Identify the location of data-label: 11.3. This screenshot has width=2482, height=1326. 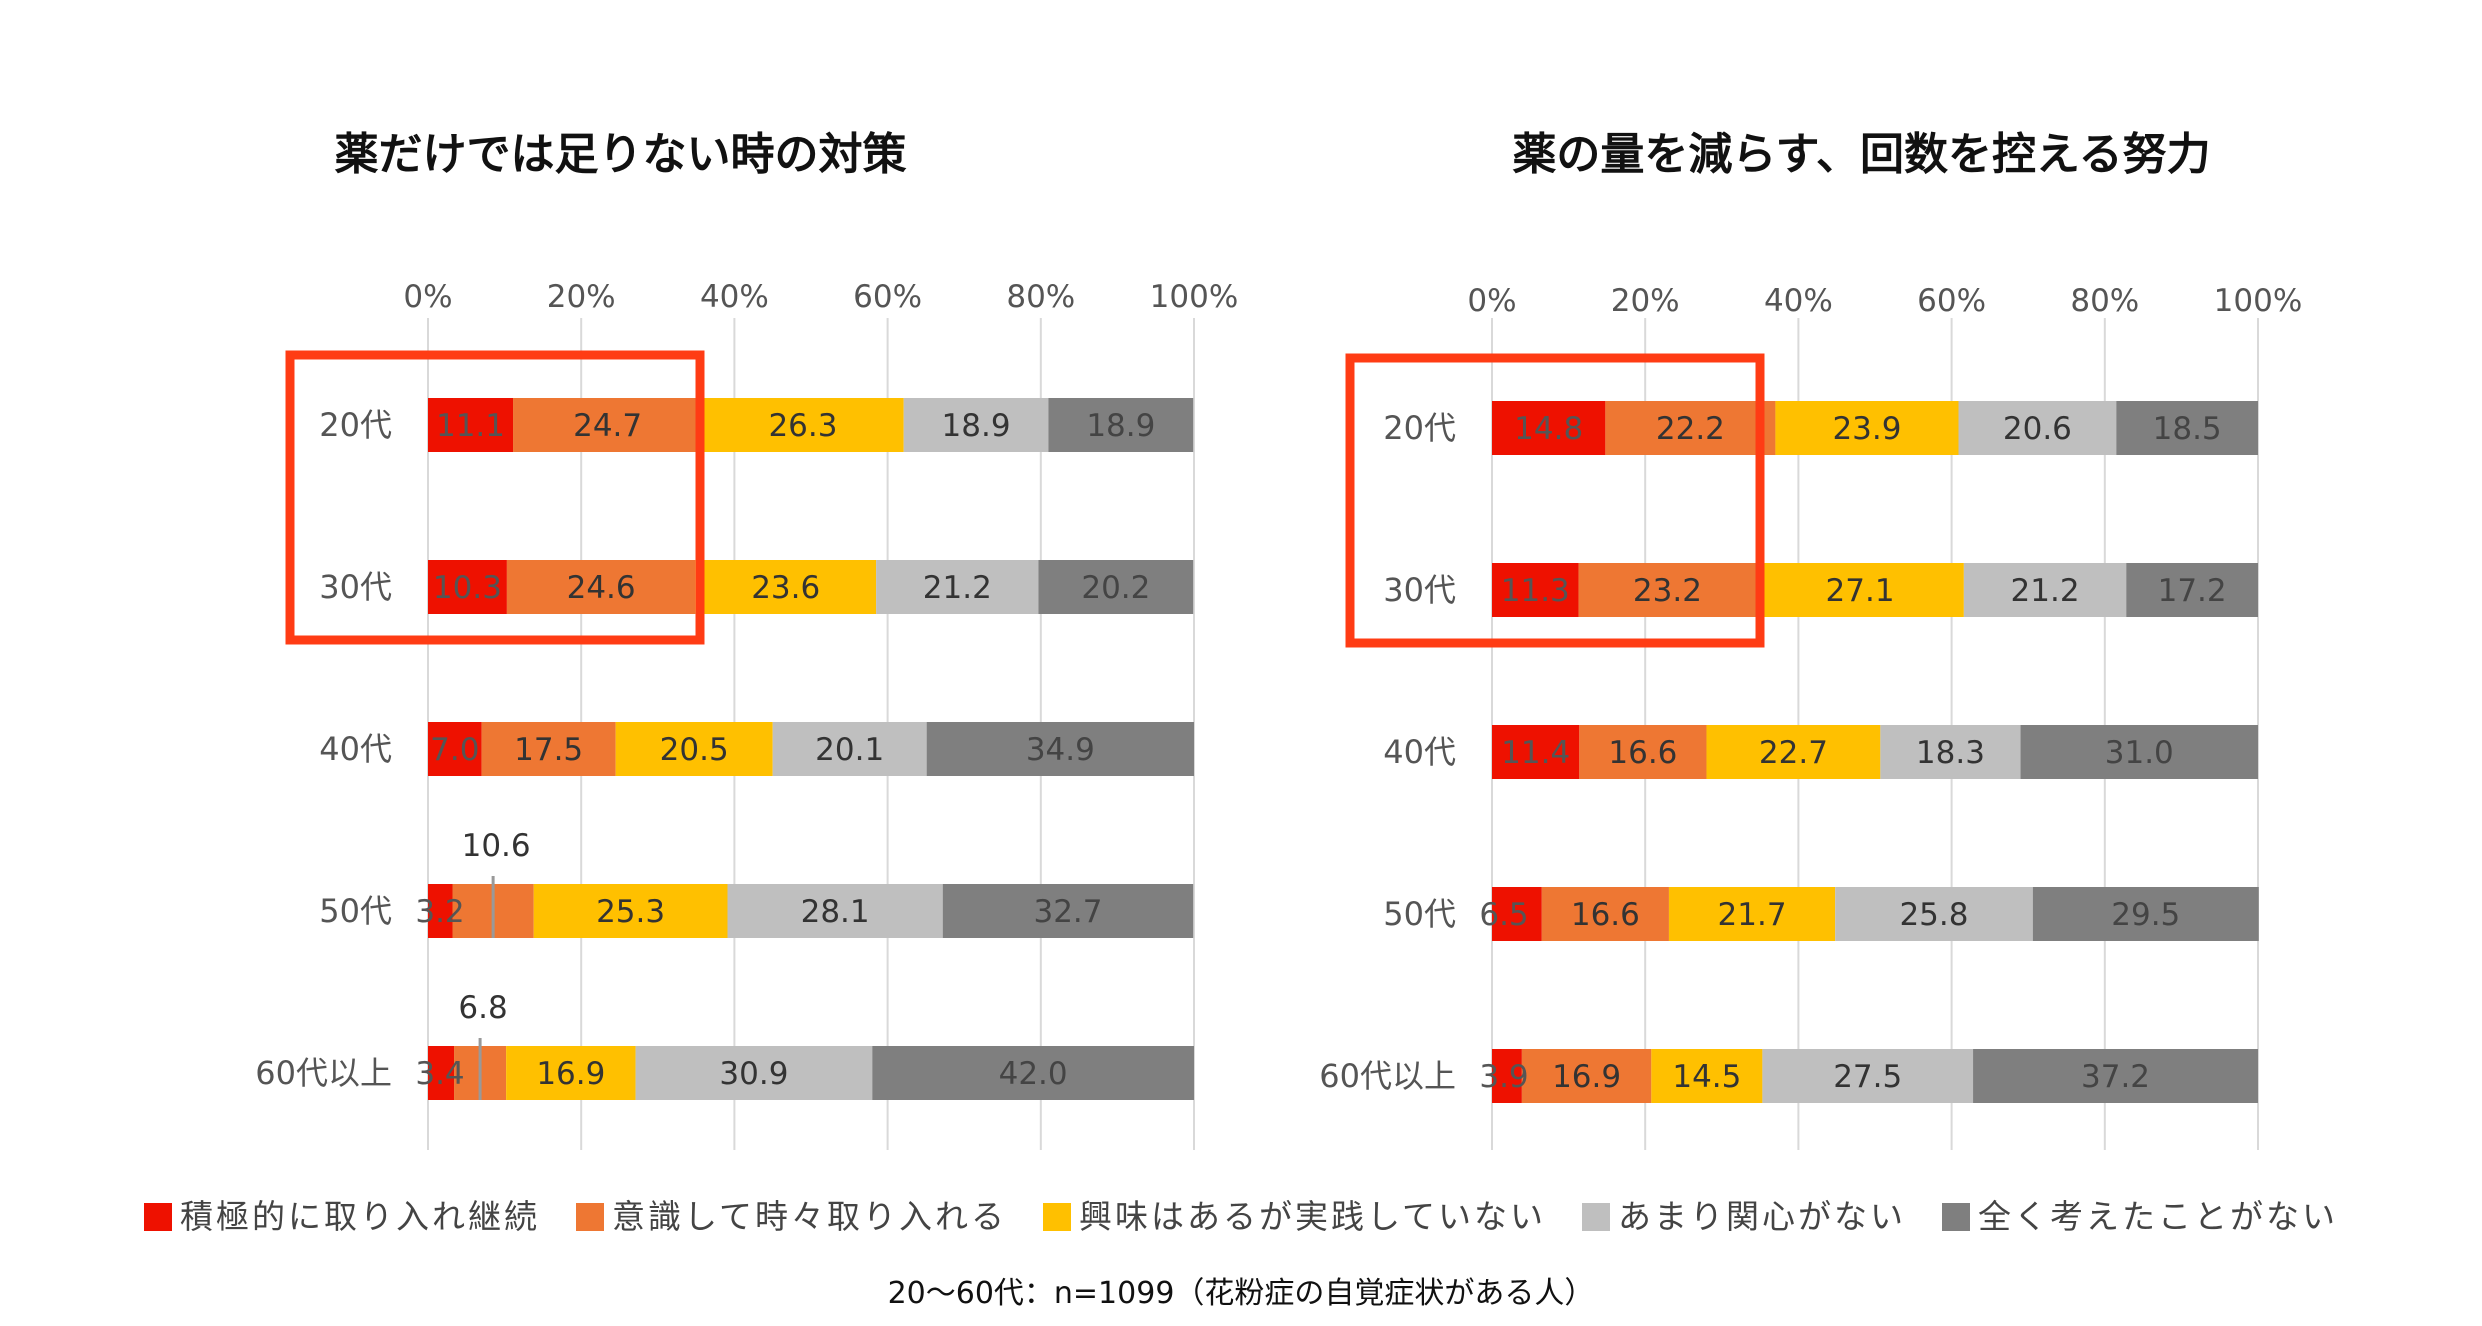
(1535, 591).